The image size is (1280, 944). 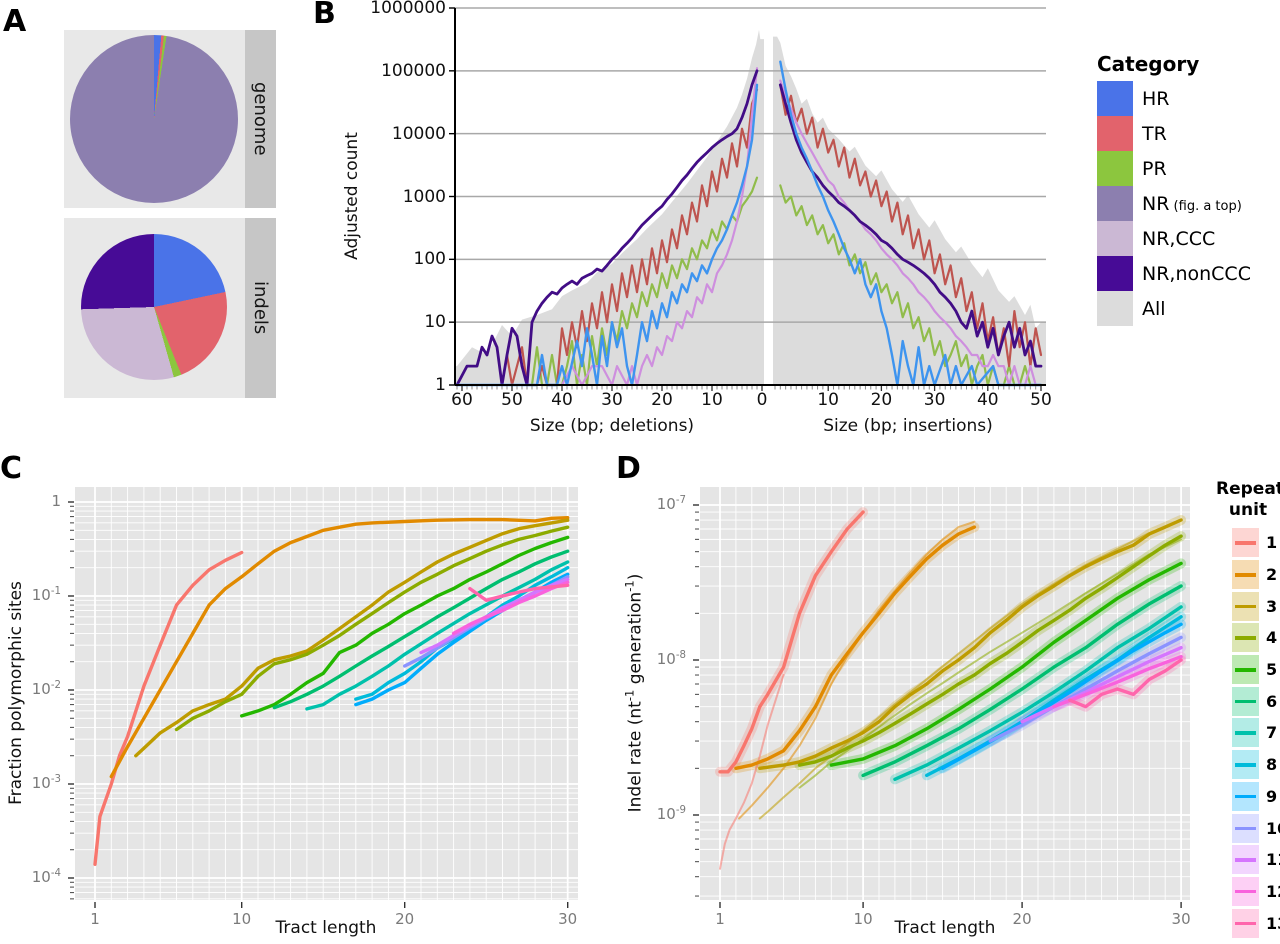 What do you see at coordinates (1174, 133) in the screenshot?
I see `legend-item-TR: TR` at bounding box center [1174, 133].